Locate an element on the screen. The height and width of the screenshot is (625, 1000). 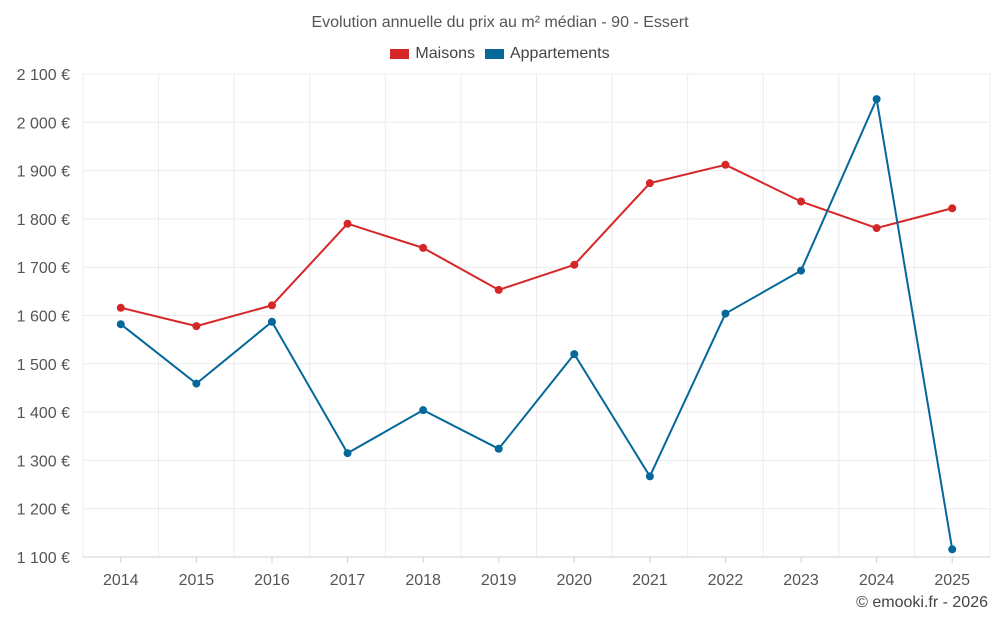
x-tick-label: 2020 is located at coordinates (574, 580).